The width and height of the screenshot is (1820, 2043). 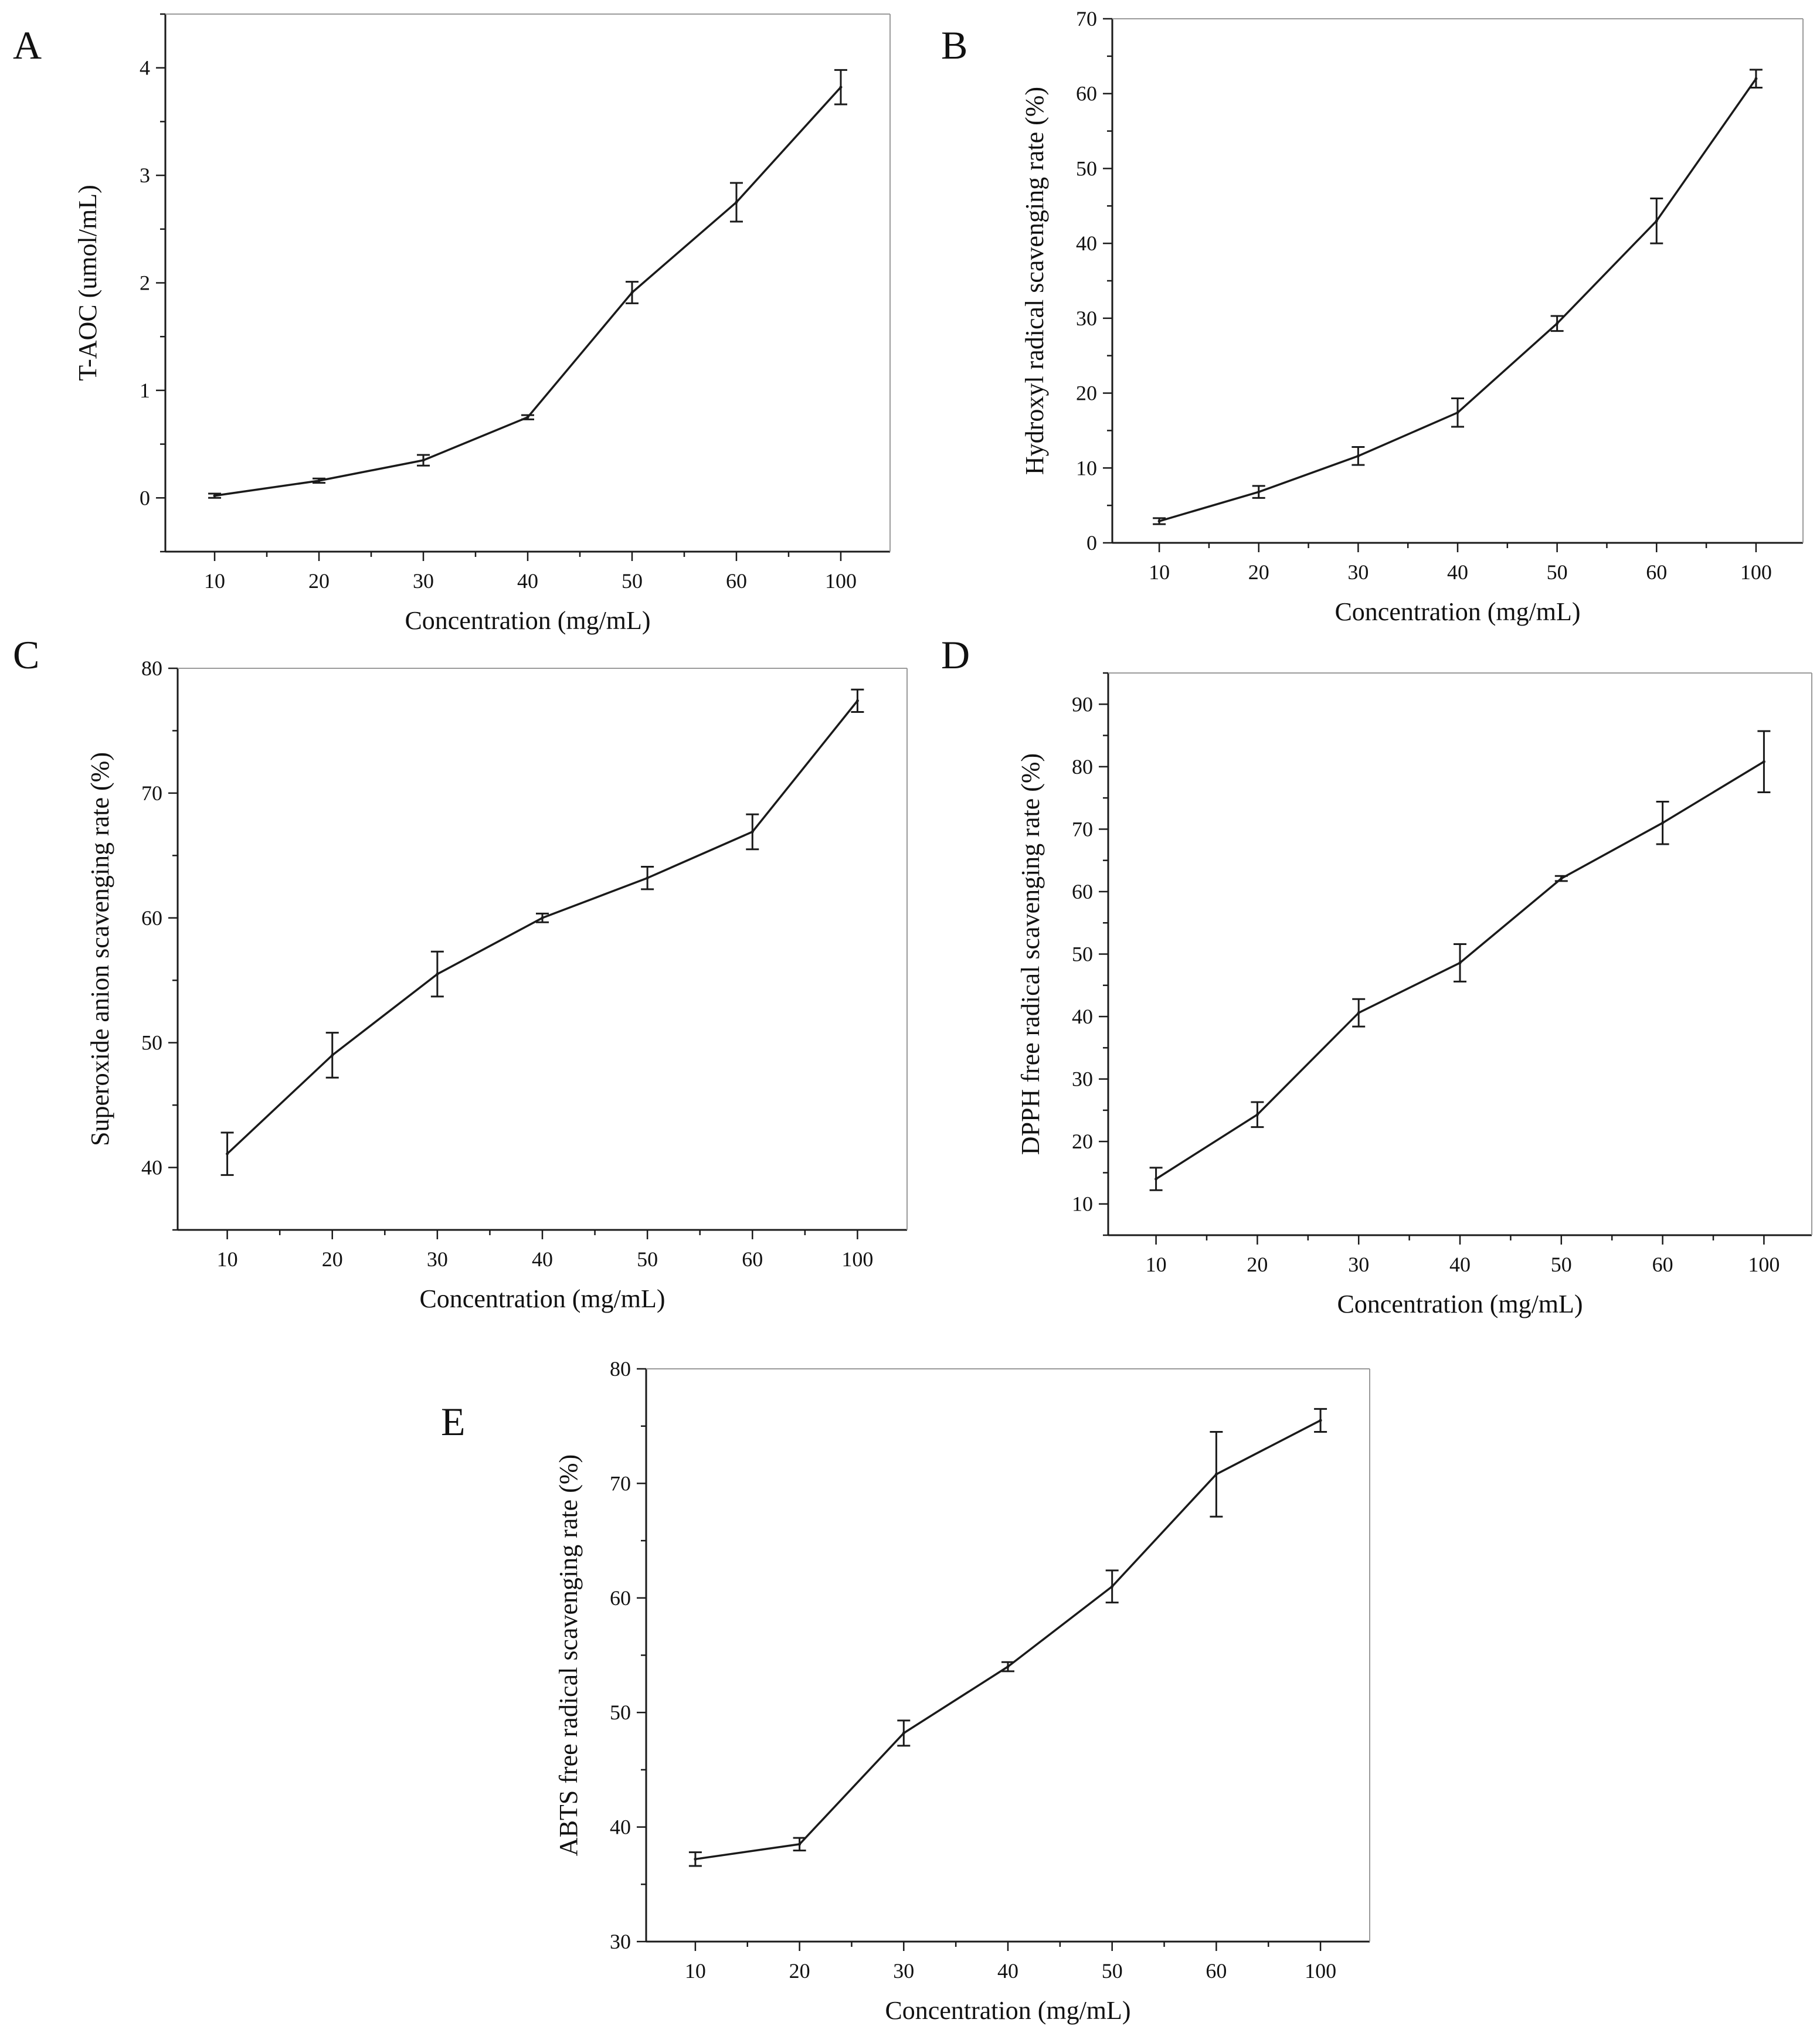 I want to click on y-tick-label: 4, so click(x=145, y=68).